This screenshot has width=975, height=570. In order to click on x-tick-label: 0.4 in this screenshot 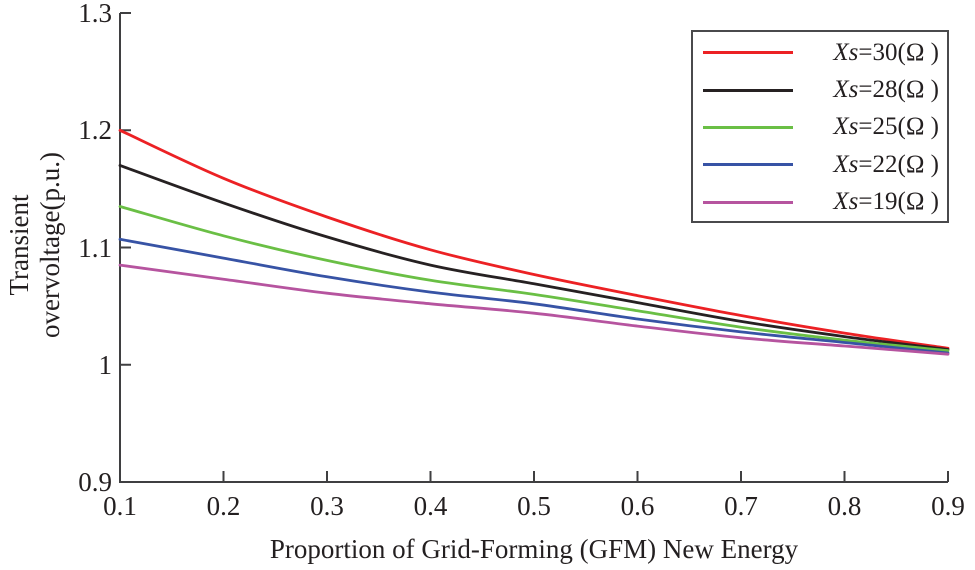, I will do `click(430, 506)`.